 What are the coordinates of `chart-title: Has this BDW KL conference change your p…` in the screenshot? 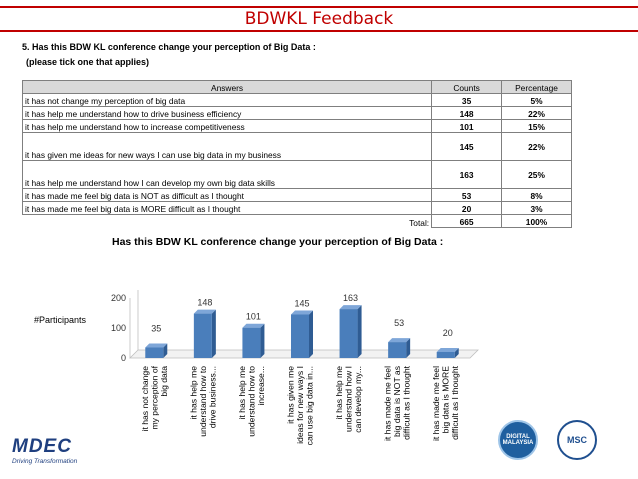 It's located at (278, 242).